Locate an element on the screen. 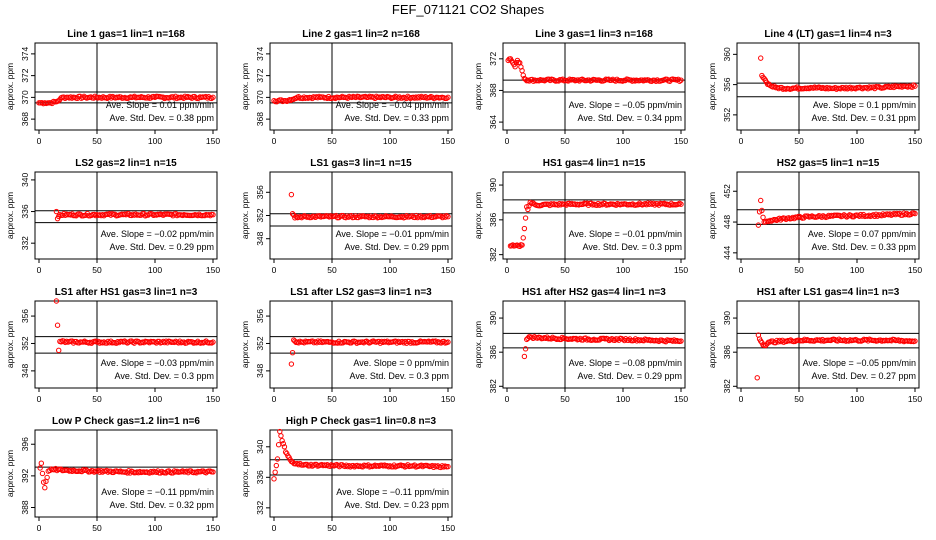 The height and width of the screenshot is (540, 936). y-tick-label: 392 is located at coordinates (25, 476).